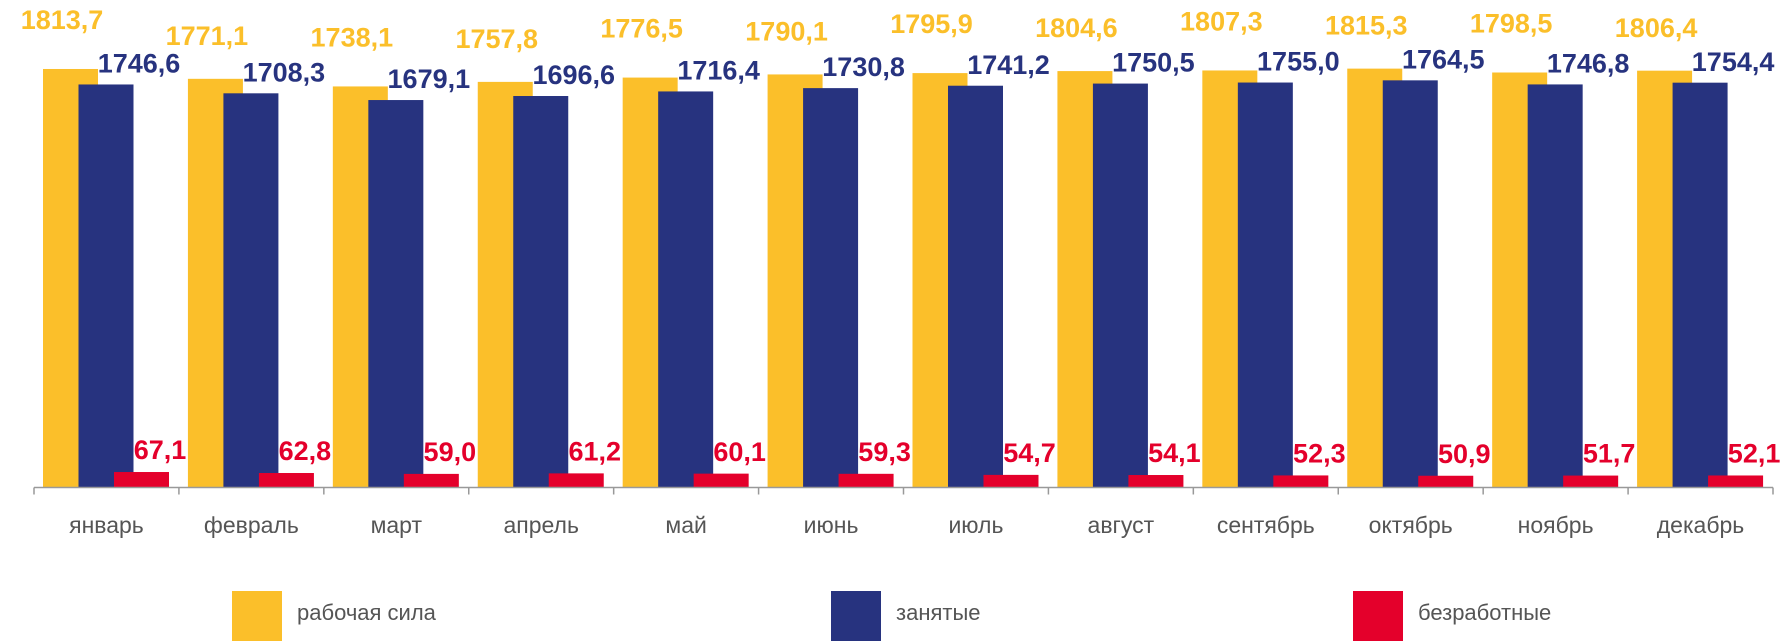 The width and height of the screenshot is (1790, 641). Describe the element at coordinates (1656, 28) in the screenshot. I see `value-label: 1806,4` at that location.